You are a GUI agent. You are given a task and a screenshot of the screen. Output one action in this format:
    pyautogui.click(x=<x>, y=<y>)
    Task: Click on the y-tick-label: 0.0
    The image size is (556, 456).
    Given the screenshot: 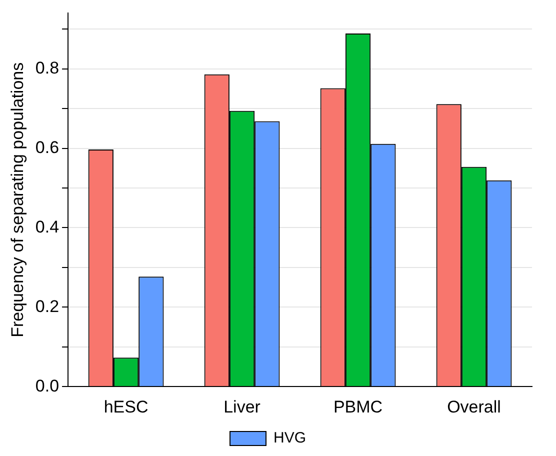 What is the action you would take?
    pyautogui.click(x=47, y=386)
    